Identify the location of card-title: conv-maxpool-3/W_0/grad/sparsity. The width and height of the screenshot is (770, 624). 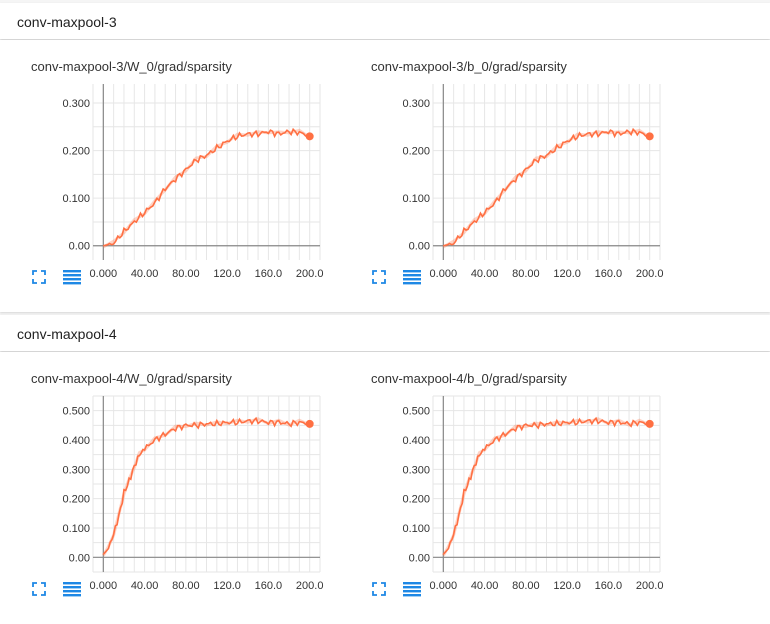
(131, 66).